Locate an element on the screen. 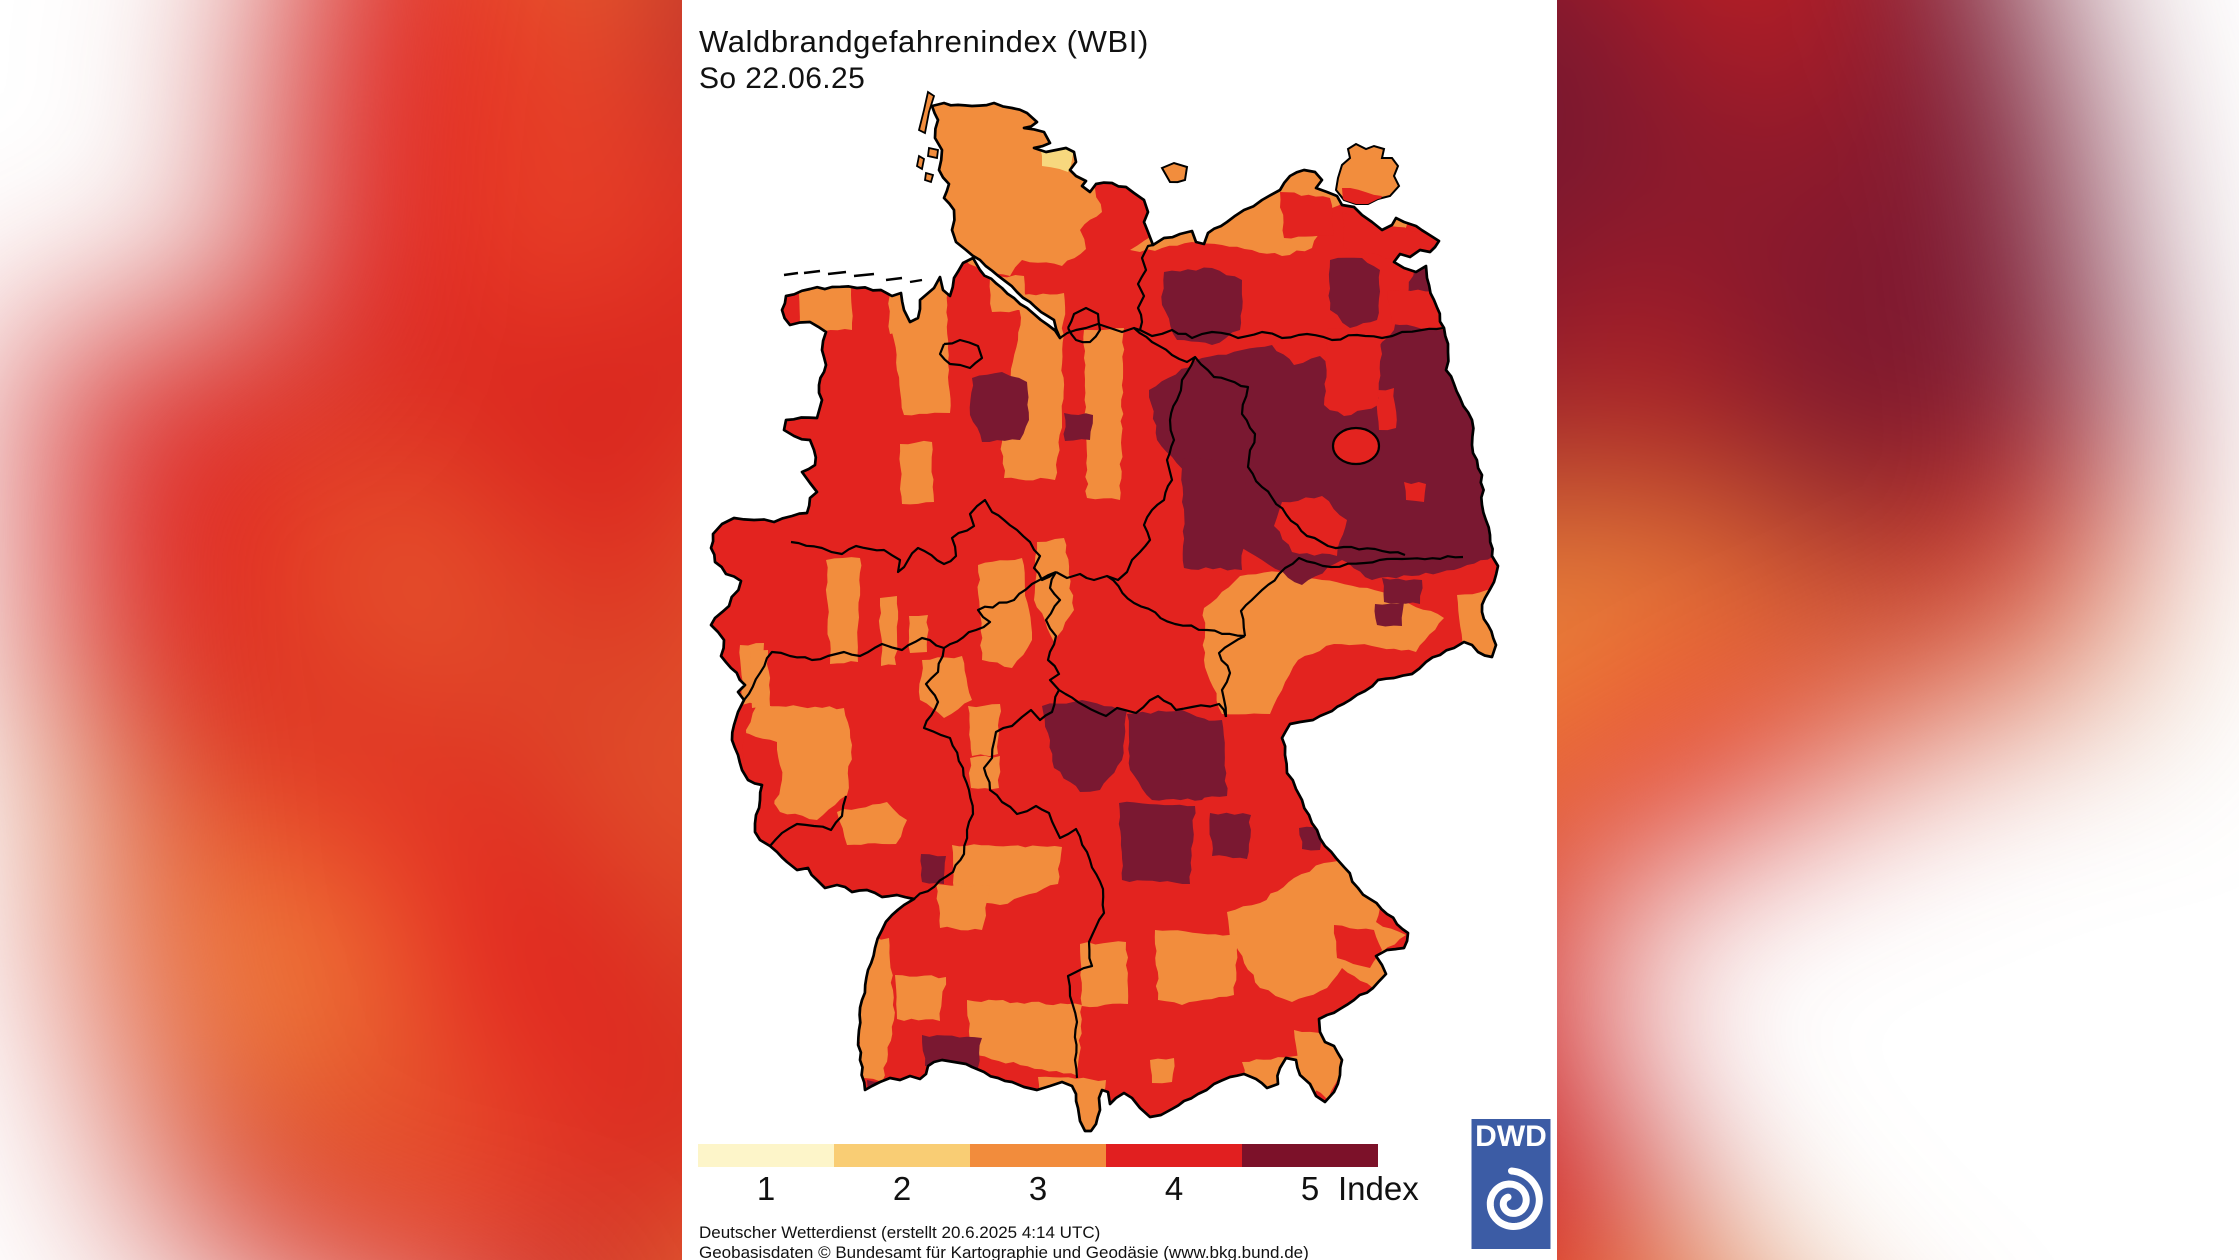 The height and width of the screenshot is (1260, 2239). svg-text: 3 is located at coordinates (1038, 1188).